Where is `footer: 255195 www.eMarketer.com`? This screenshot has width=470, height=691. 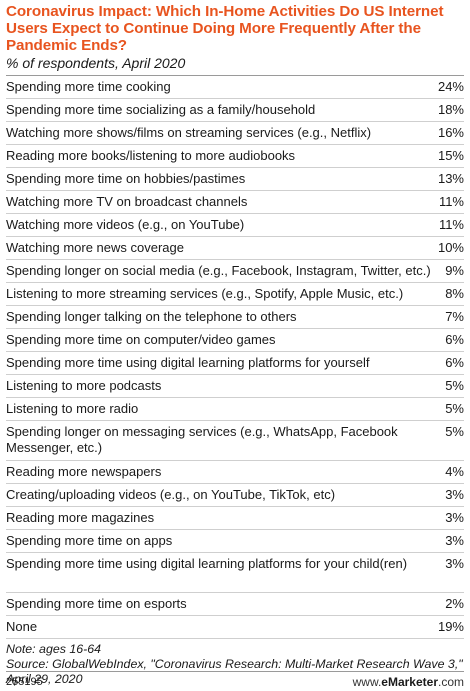 footer: 255195 www.eMarketer.com is located at coordinates (235, 680).